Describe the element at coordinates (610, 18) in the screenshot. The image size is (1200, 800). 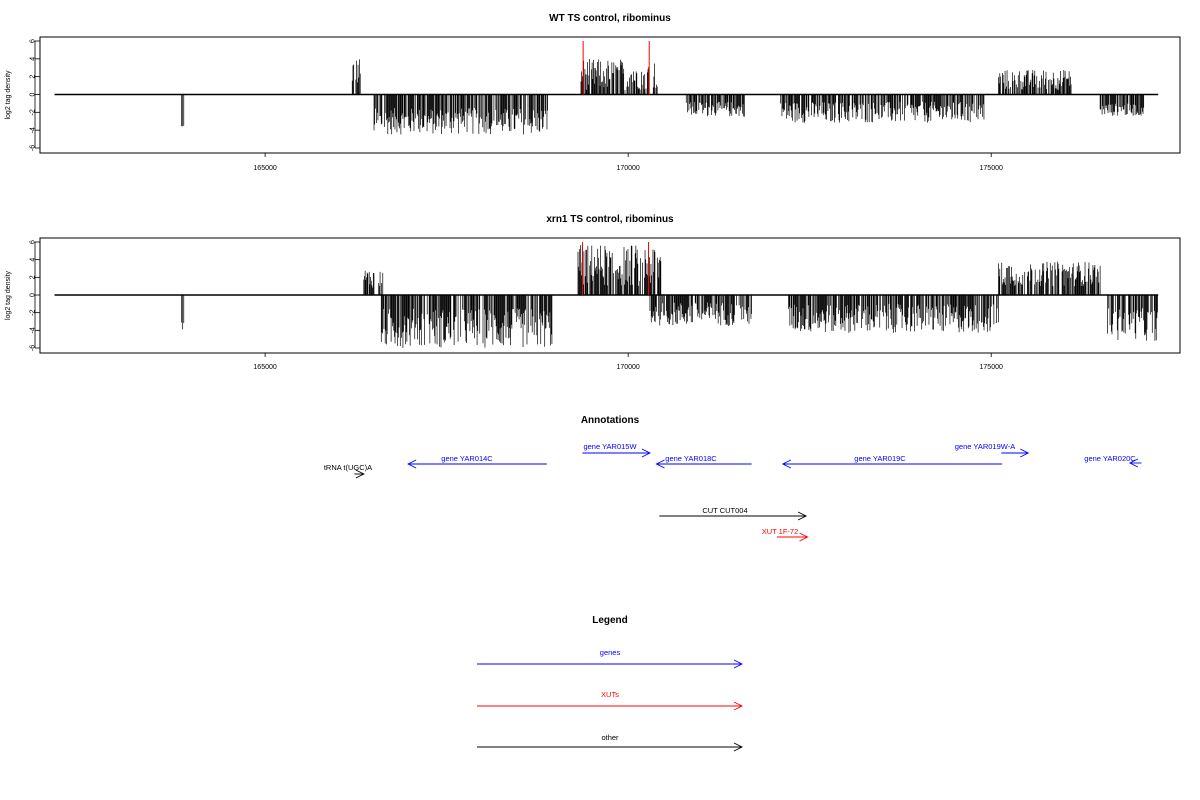
I see `chart-title: WT TS control, ribominus` at that location.